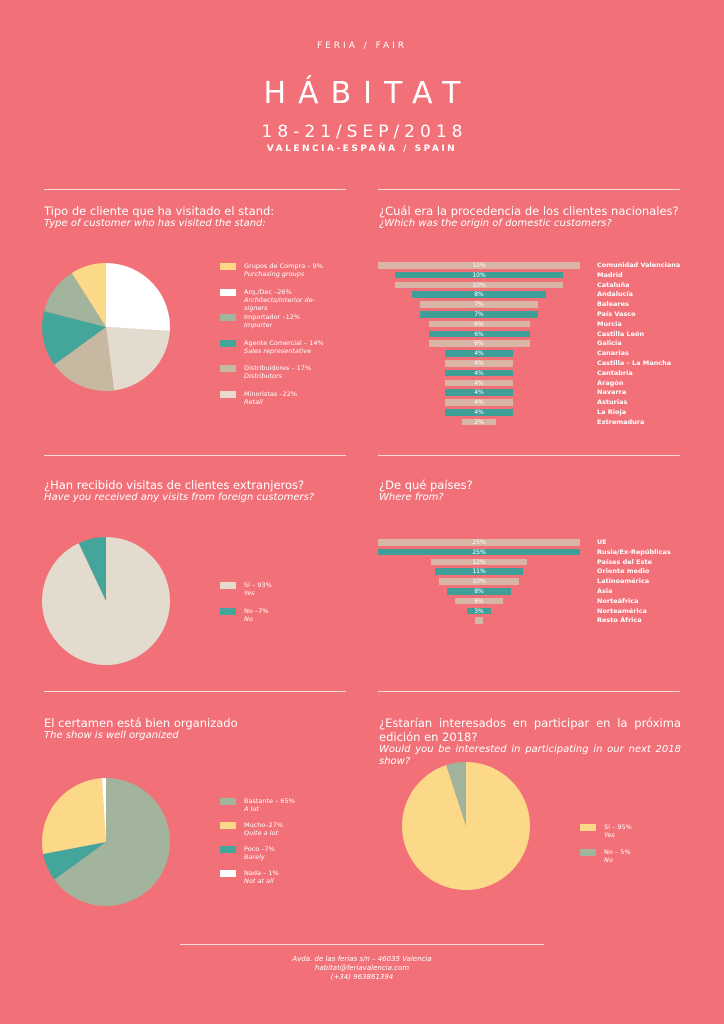 The width and height of the screenshot is (724, 1024). I want to click on domestic-origin-category-label: Madrid, so click(610, 274).